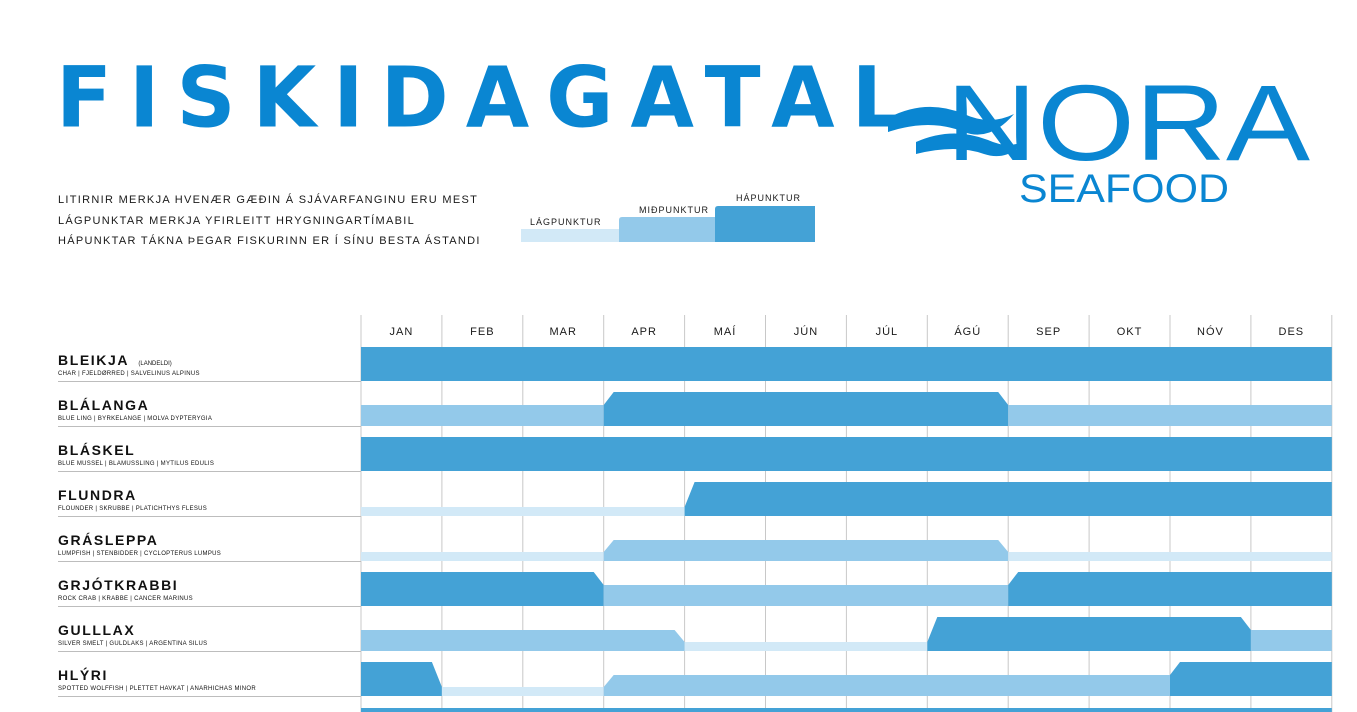  I want to click on logo-main-text: NORA, so click(1128, 122).